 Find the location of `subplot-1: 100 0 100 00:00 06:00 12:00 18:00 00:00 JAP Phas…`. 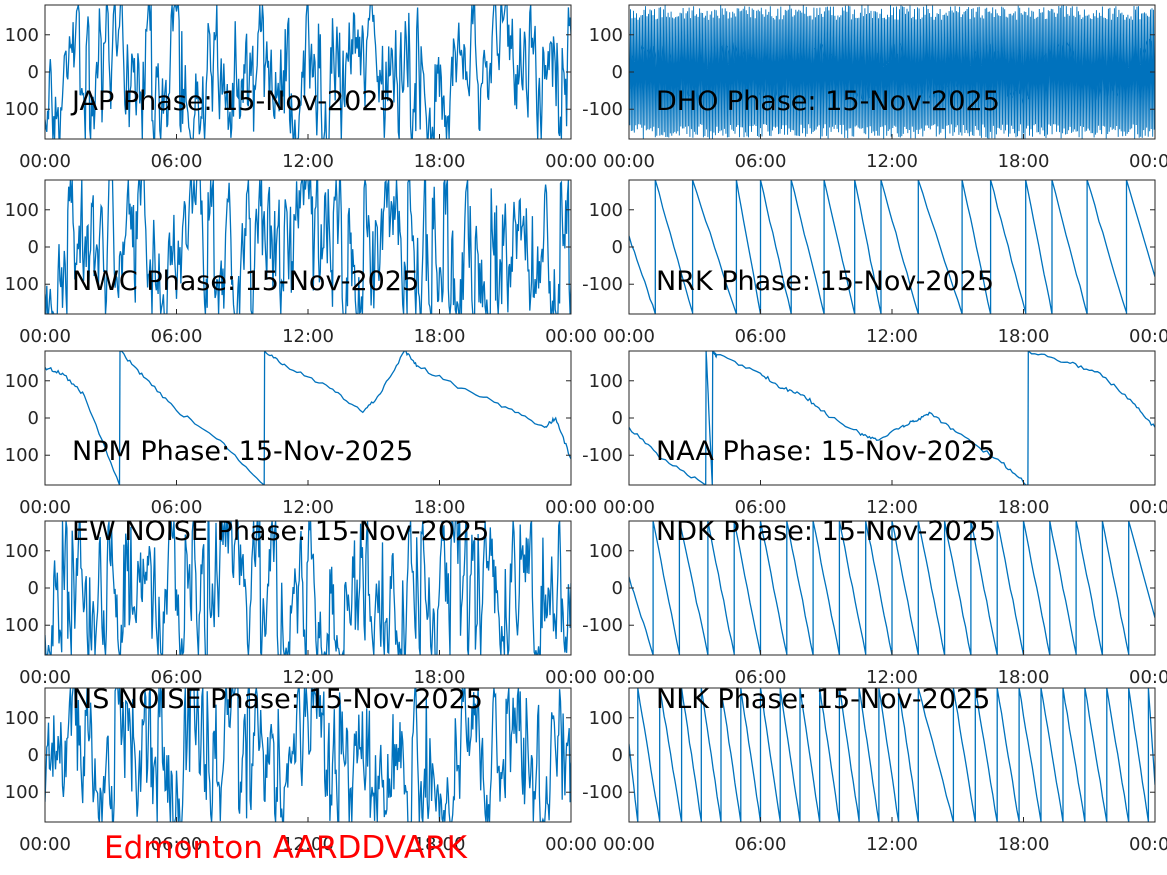

subplot-1: 100 0 100 00:00 06:00 12:00 18:00 00:00 JAP Phas… is located at coordinates (301, 88).